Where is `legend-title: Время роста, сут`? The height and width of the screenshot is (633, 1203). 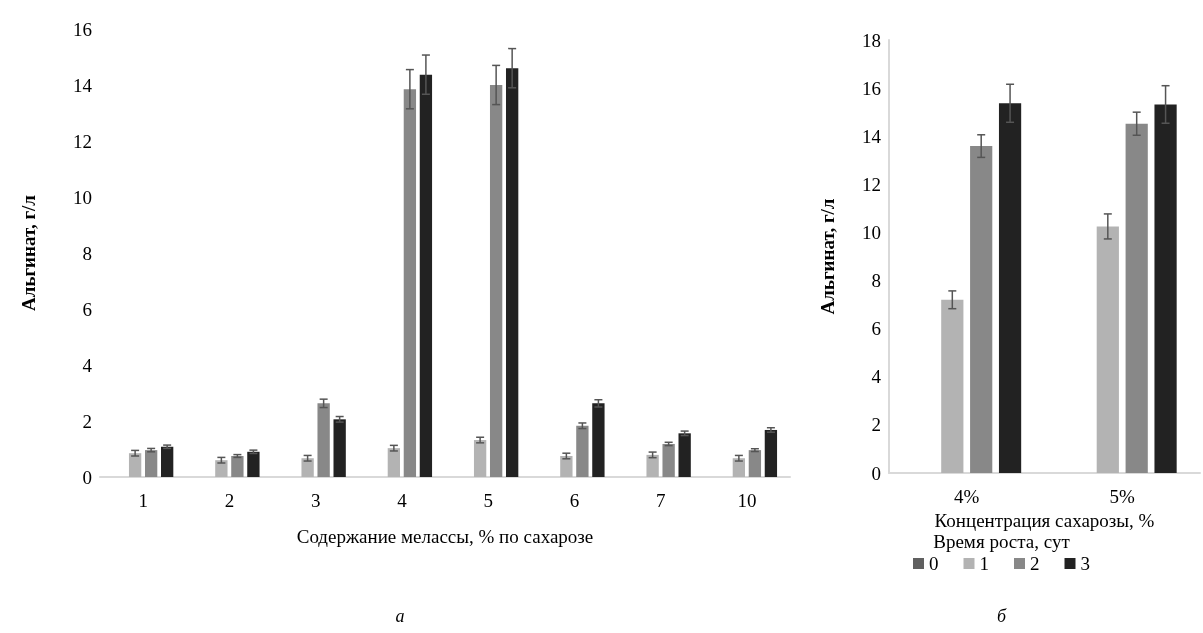
legend-title: Время роста, сут is located at coordinates (1002, 541).